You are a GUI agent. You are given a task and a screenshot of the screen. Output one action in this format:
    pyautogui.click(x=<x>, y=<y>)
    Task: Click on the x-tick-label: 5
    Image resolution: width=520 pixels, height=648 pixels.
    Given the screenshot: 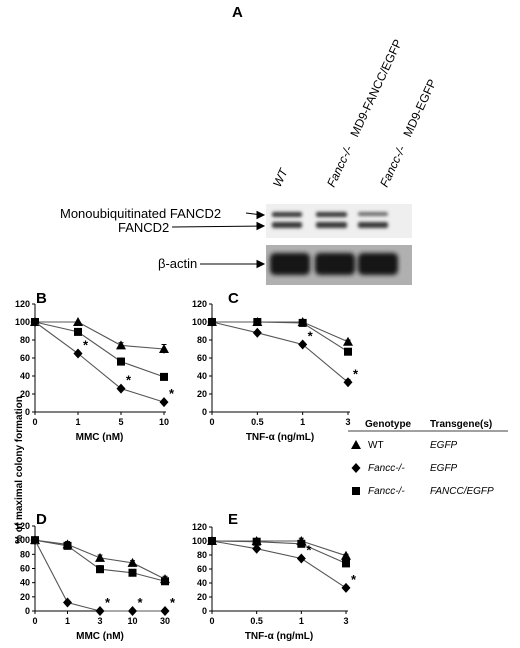 What is the action you would take?
    pyautogui.click(x=120, y=422)
    